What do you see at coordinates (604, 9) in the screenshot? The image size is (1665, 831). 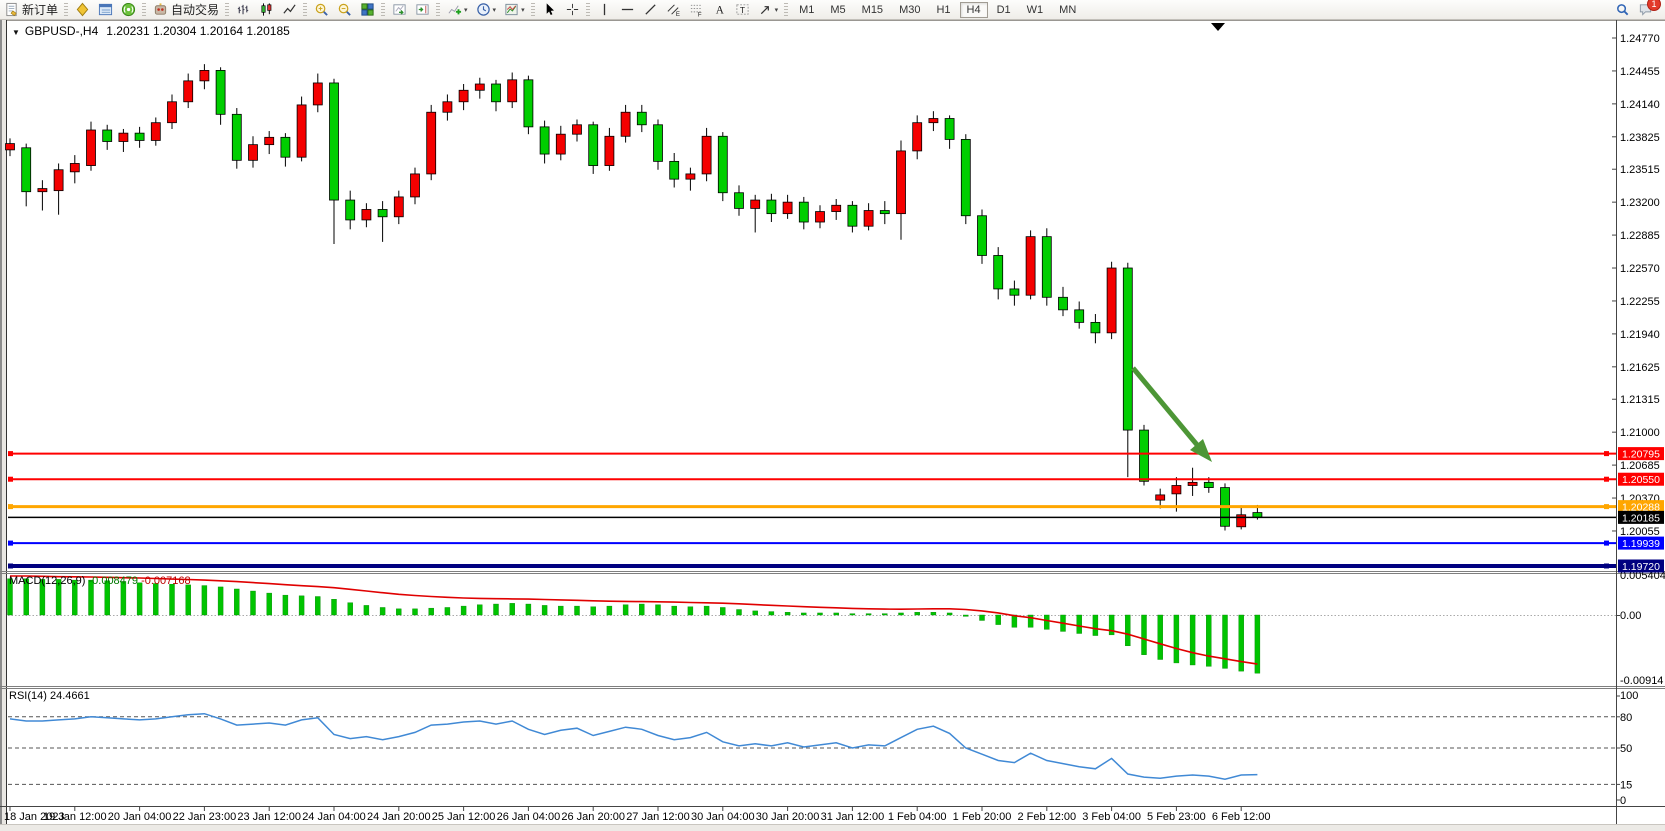 I see `vertical-line-button` at bounding box center [604, 9].